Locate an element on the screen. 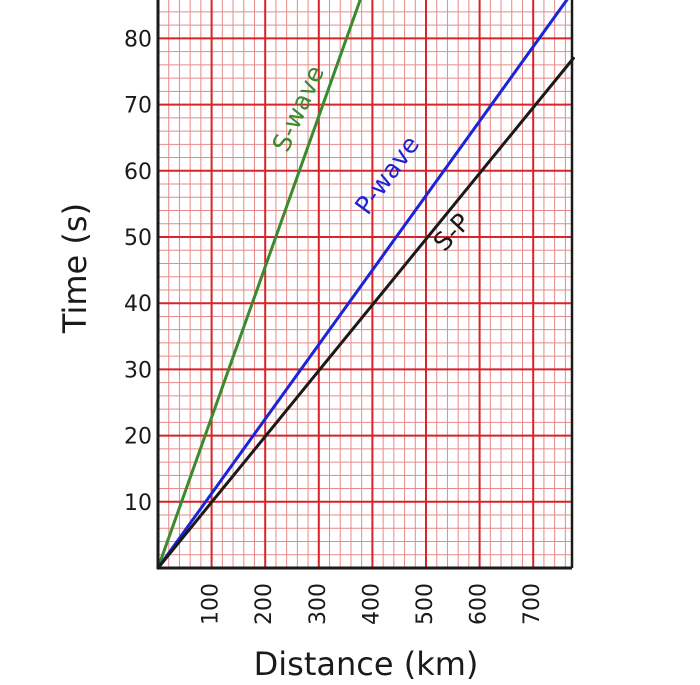  x-tick-label: 600 is located at coordinates (479, 604).